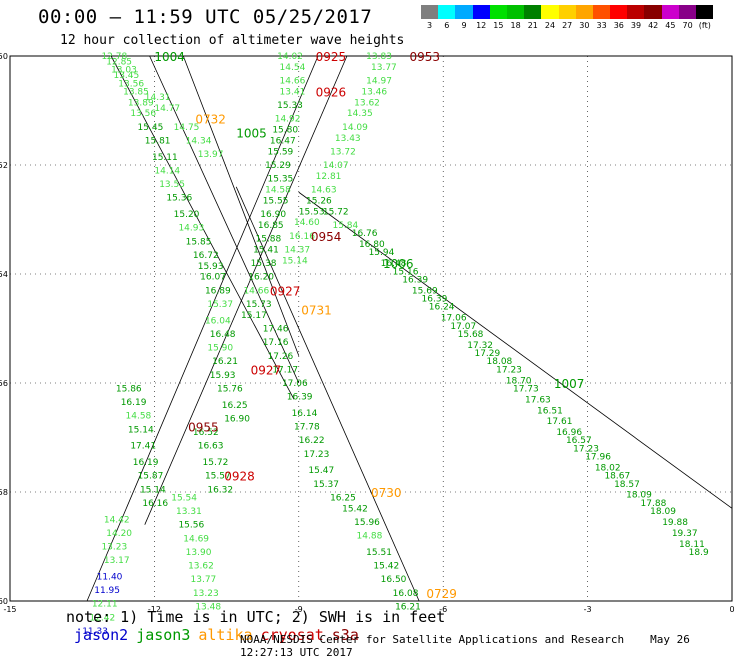  What do you see at coordinates (331, 92) in the screenshot?
I see `time-label: 0926` at bounding box center [331, 92].